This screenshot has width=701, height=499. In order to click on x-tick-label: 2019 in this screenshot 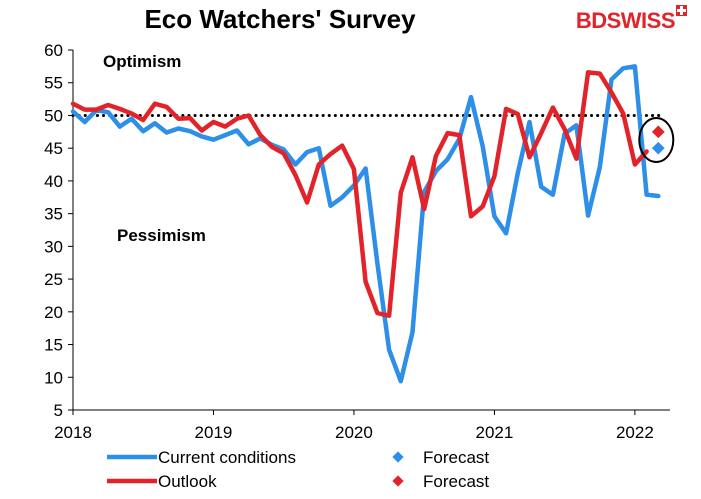, I will do `click(214, 432)`.